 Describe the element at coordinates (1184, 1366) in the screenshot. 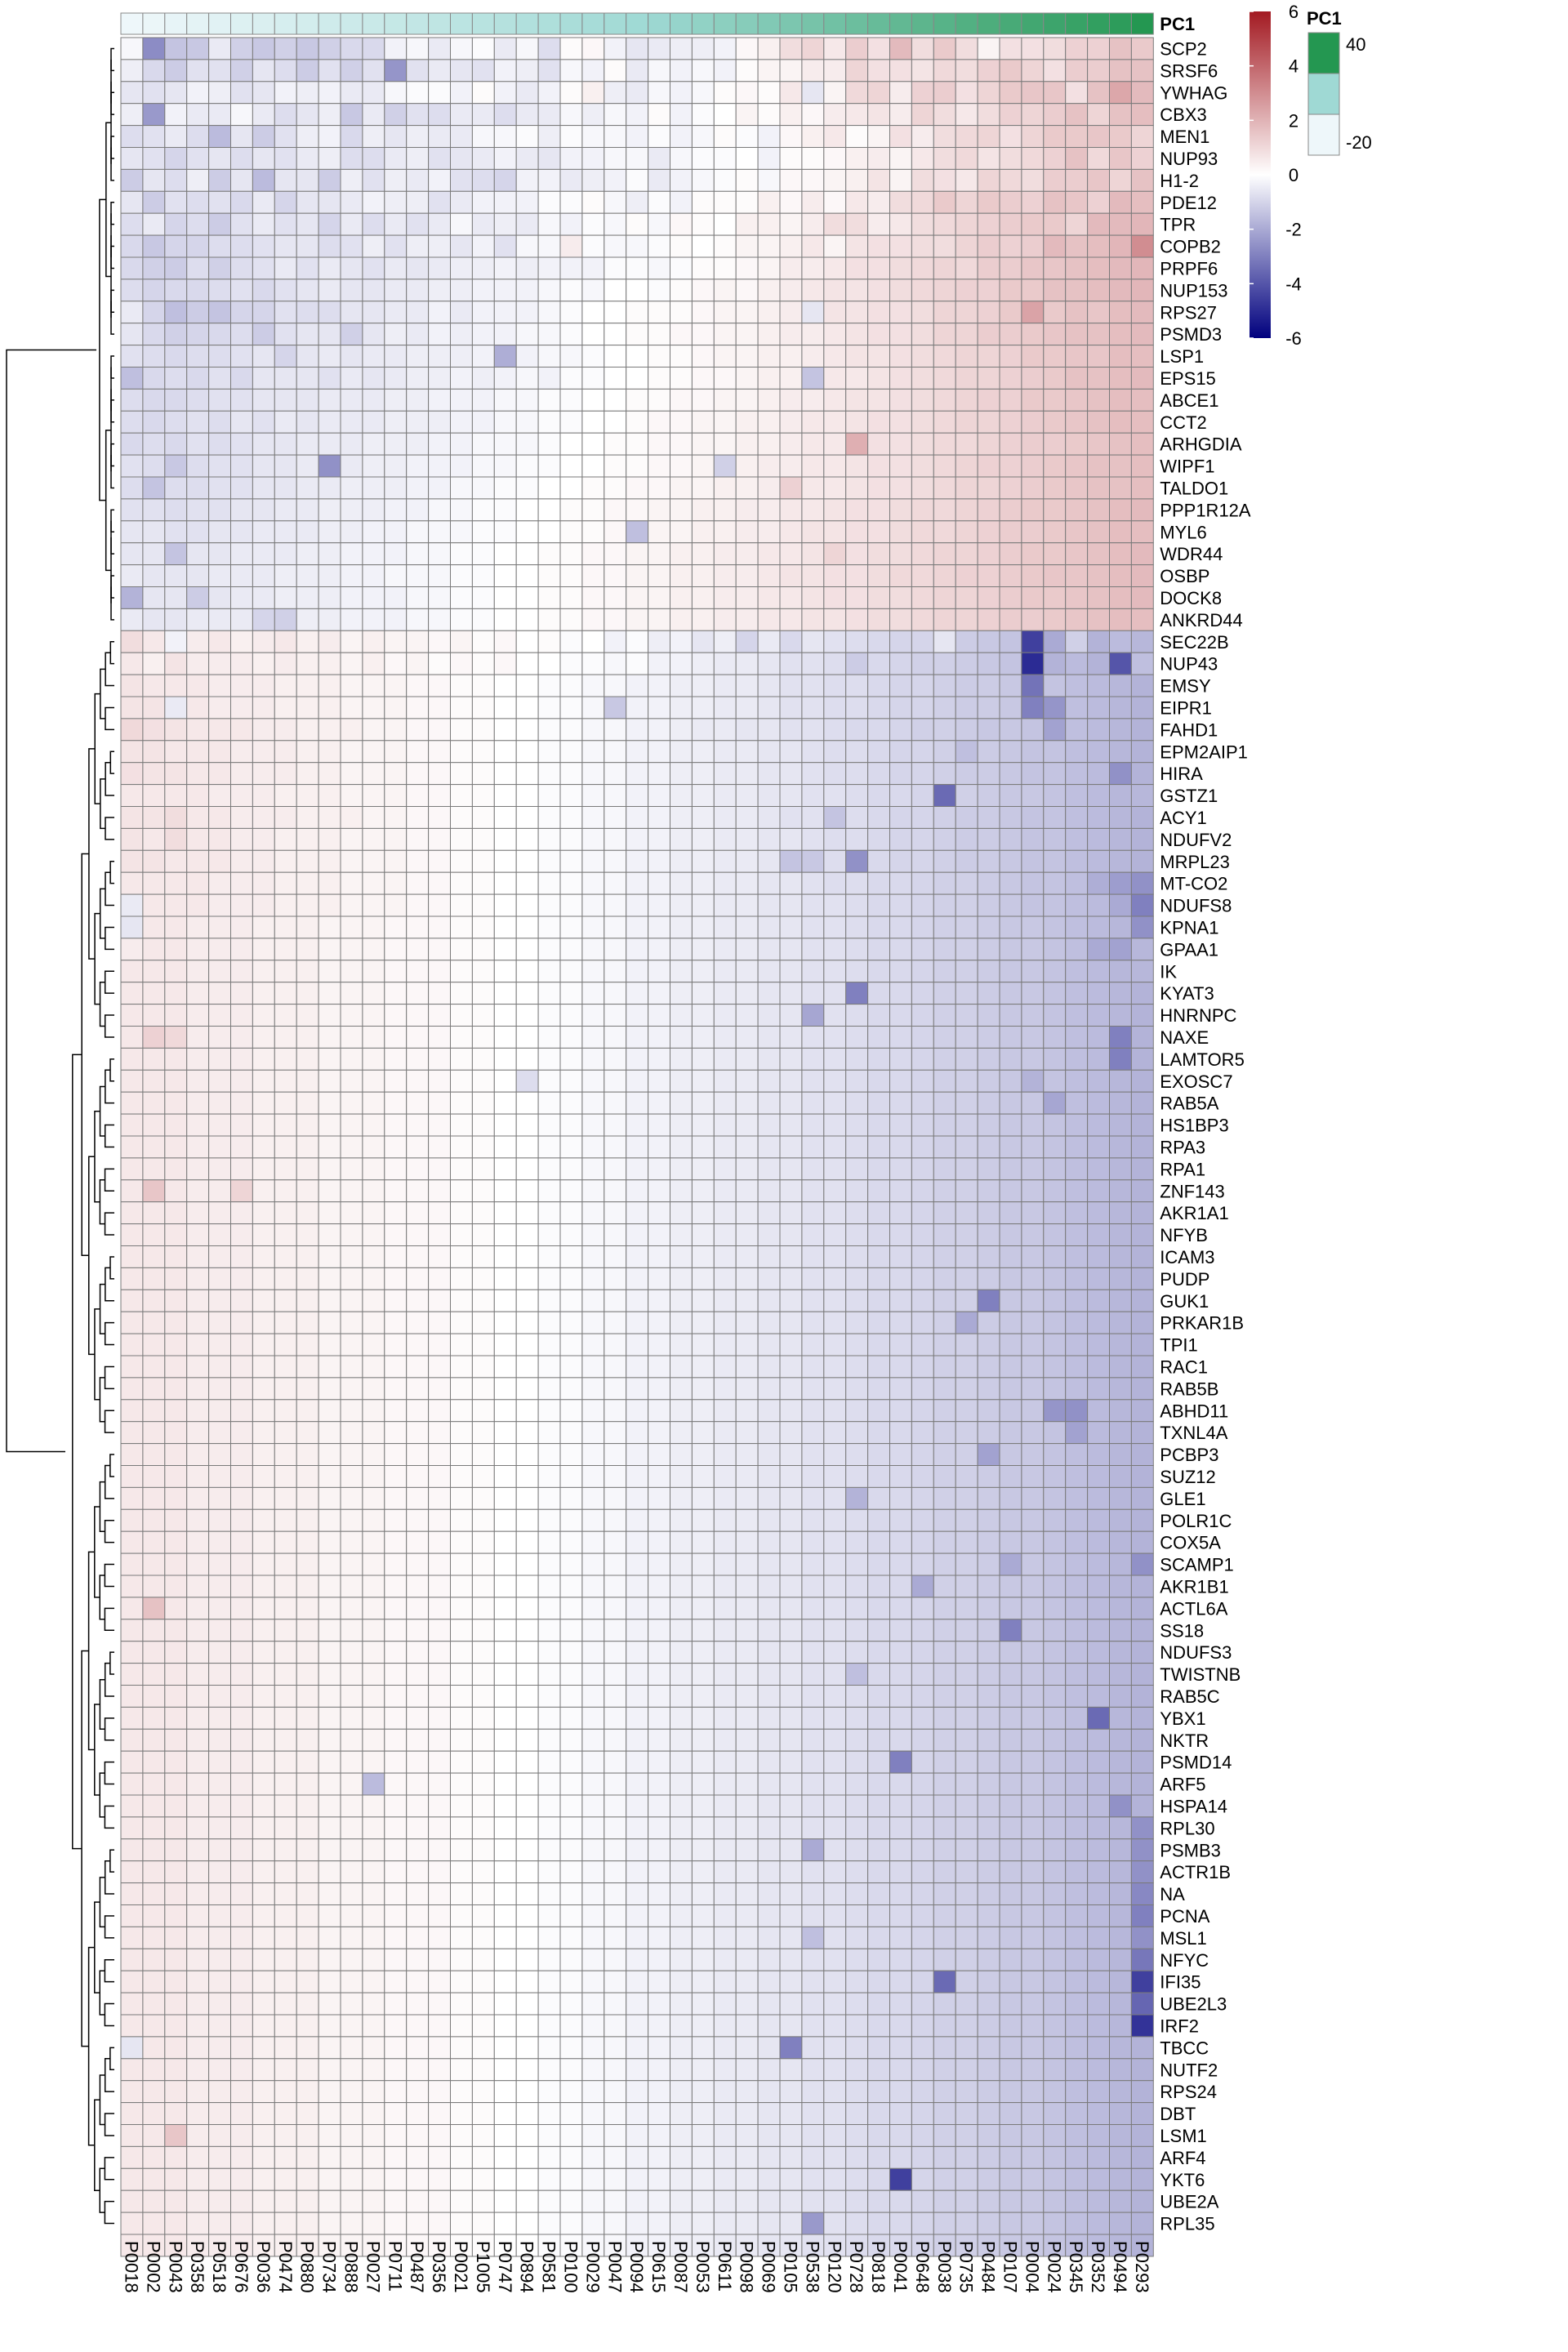

I see `row-label: RAC1` at that location.